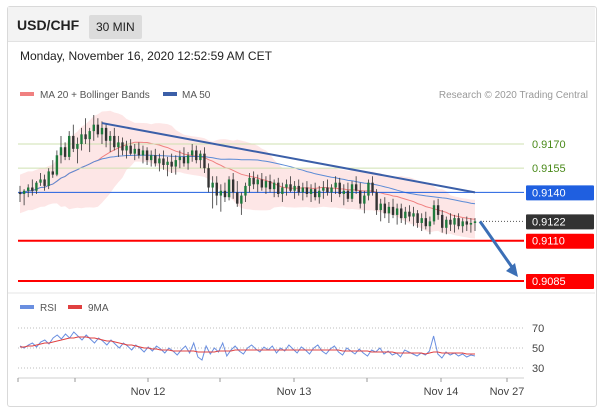 The width and height of the screenshot is (600, 409). What do you see at coordinates (549, 169) in the screenshot?
I see `level-label-0.9155: 0.9155` at bounding box center [549, 169].